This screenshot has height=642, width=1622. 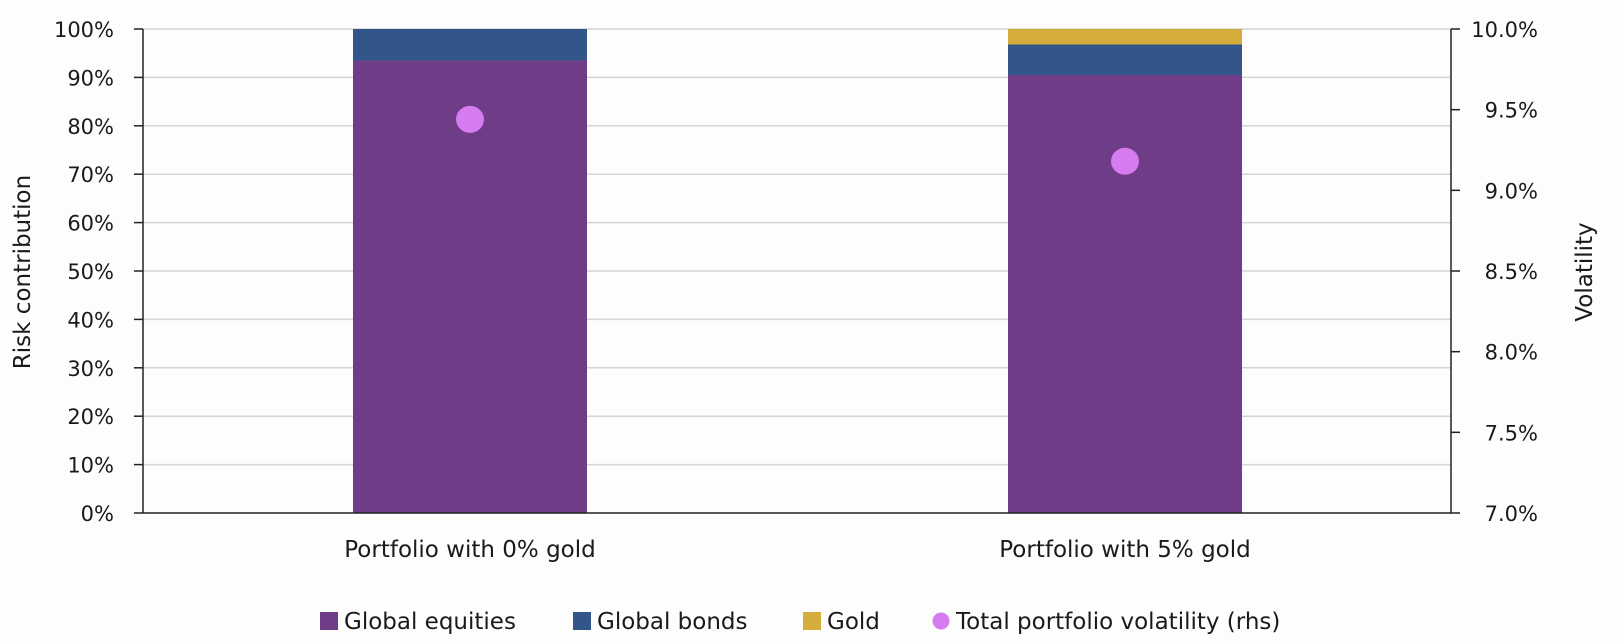 I want to click on legend-label-total-portfolio-volatility-rhs: Total portfolio volatility (rhs), so click(x=1117, y=622).